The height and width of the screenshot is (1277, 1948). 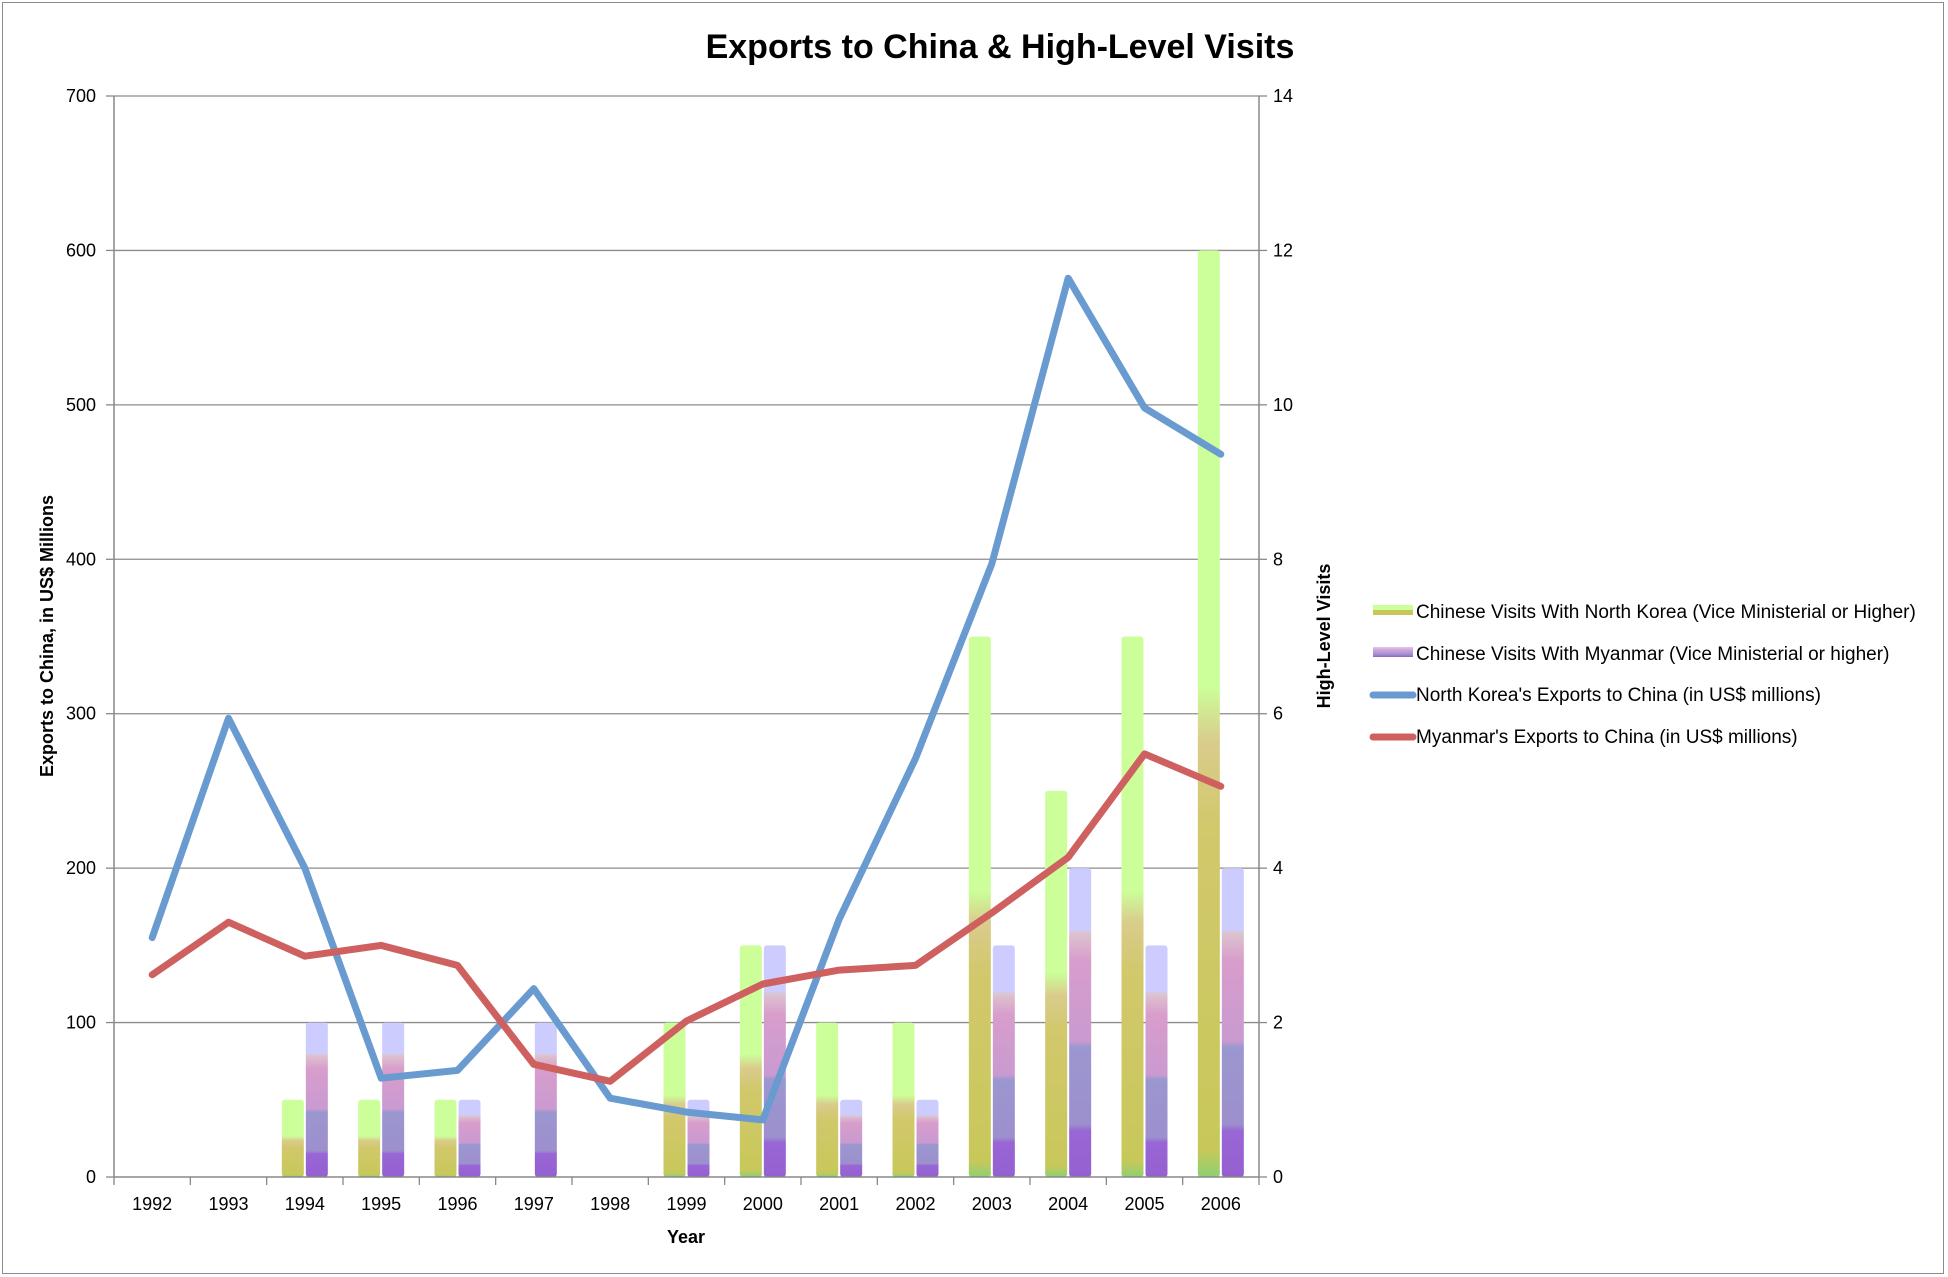 I want to click on right-tick-label: 12, so click(x=1283, y=250).